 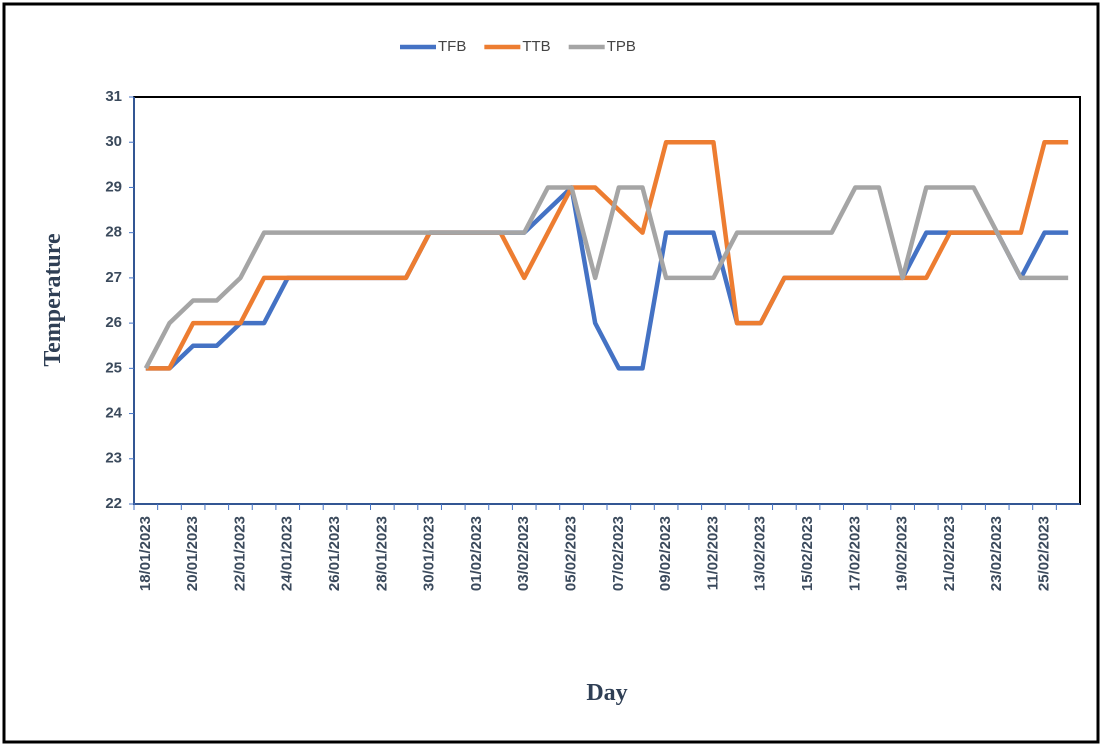 What do you see at coordinates (113, 458) in the screenshot?
I see `y-tick-label: 23` at bounding box center [113, 458].